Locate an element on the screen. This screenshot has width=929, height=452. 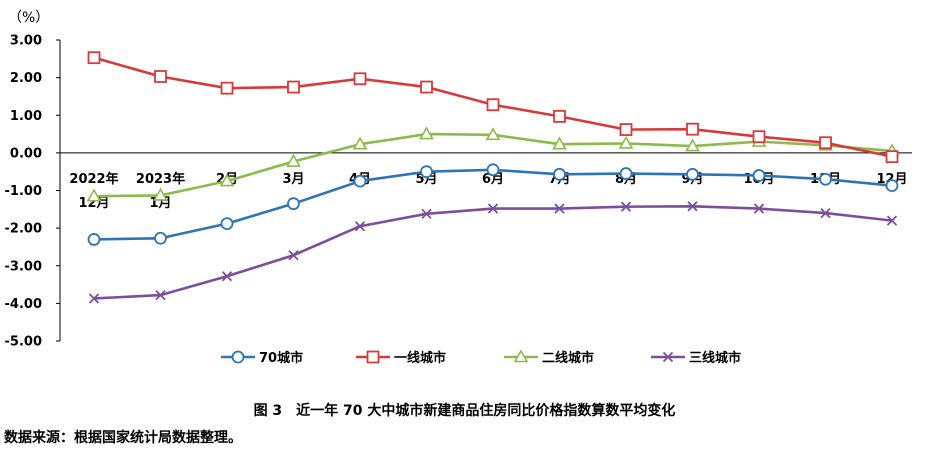
x-tick-label: 12月 is located at coordinates (93, 203).